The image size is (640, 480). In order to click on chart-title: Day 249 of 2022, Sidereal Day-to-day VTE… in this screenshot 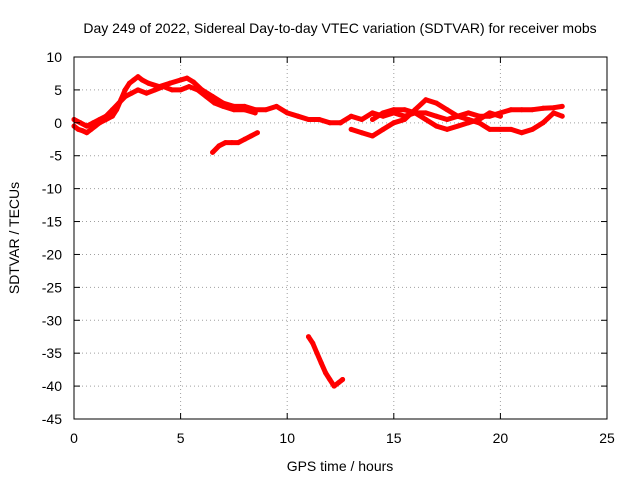, I will do `click(339, 28)`.